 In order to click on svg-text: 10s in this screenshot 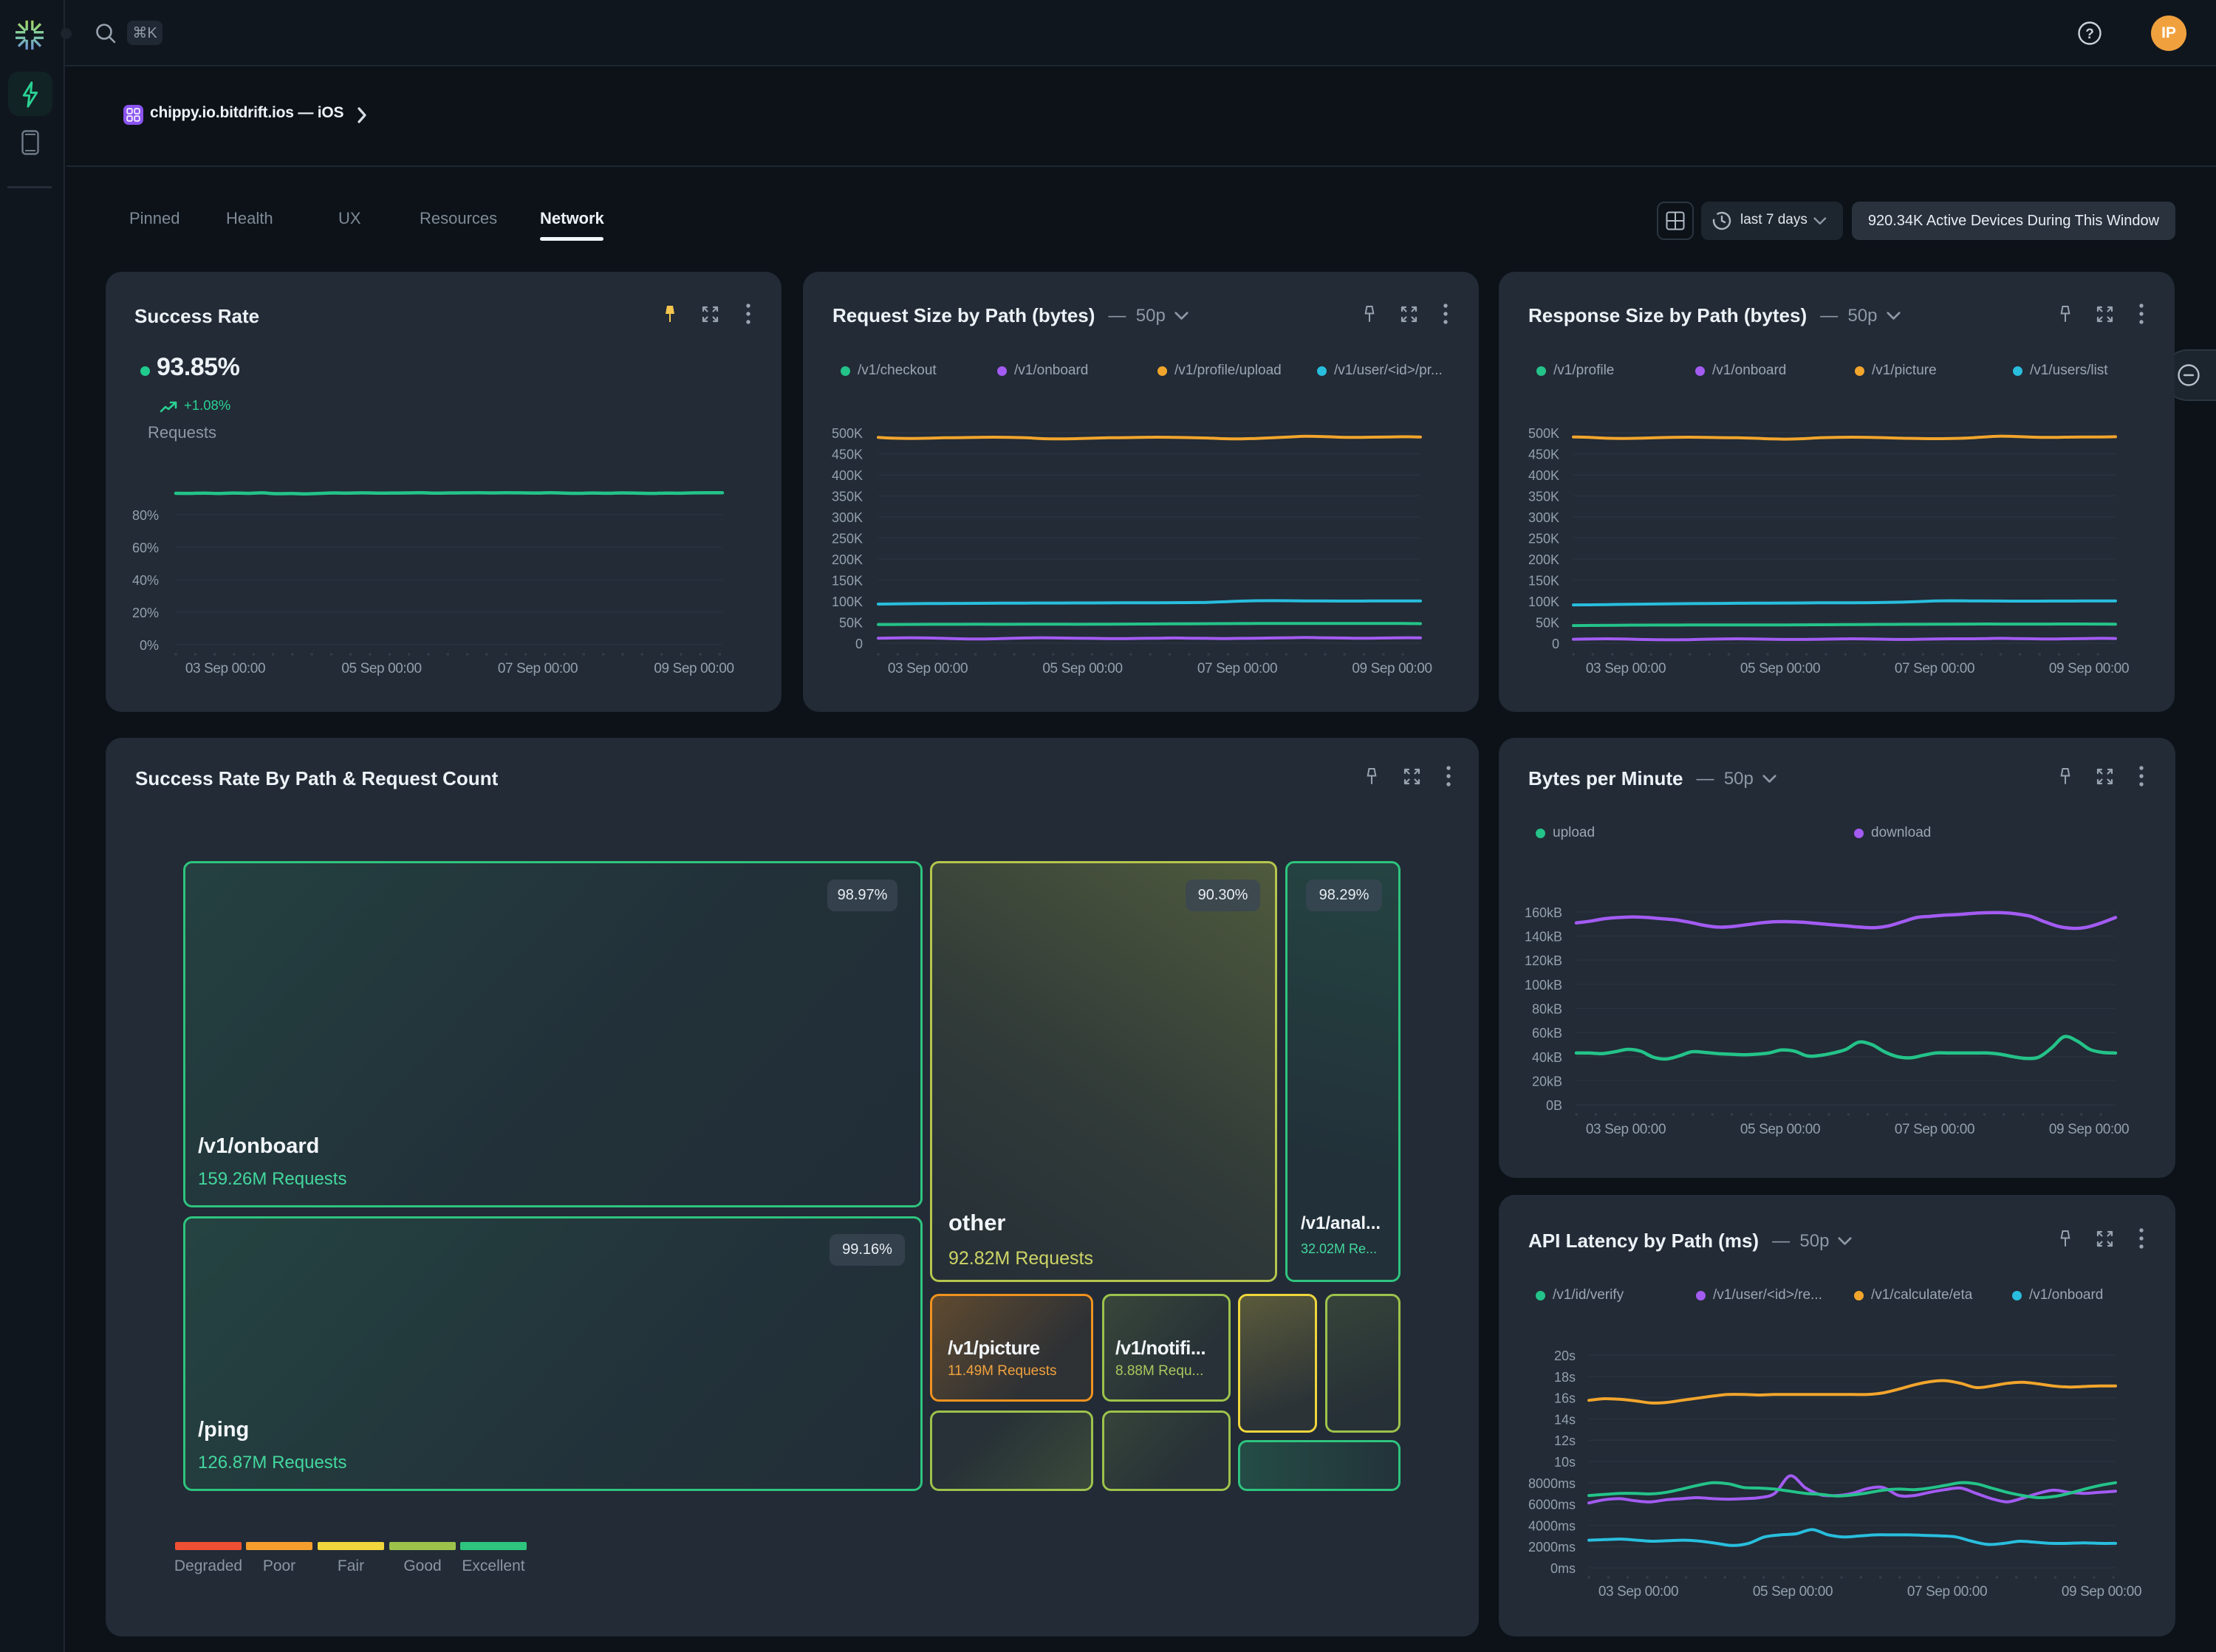, I will do `click(1565, 1462)`.